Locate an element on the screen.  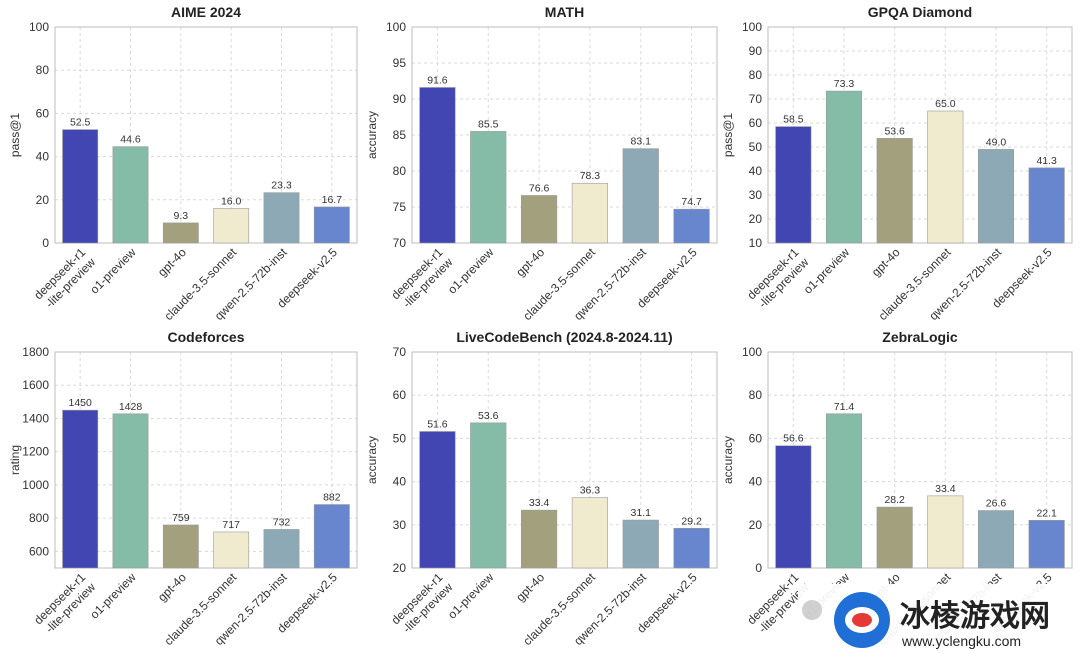
data-label: 732 is located at coordinates (282, 522).